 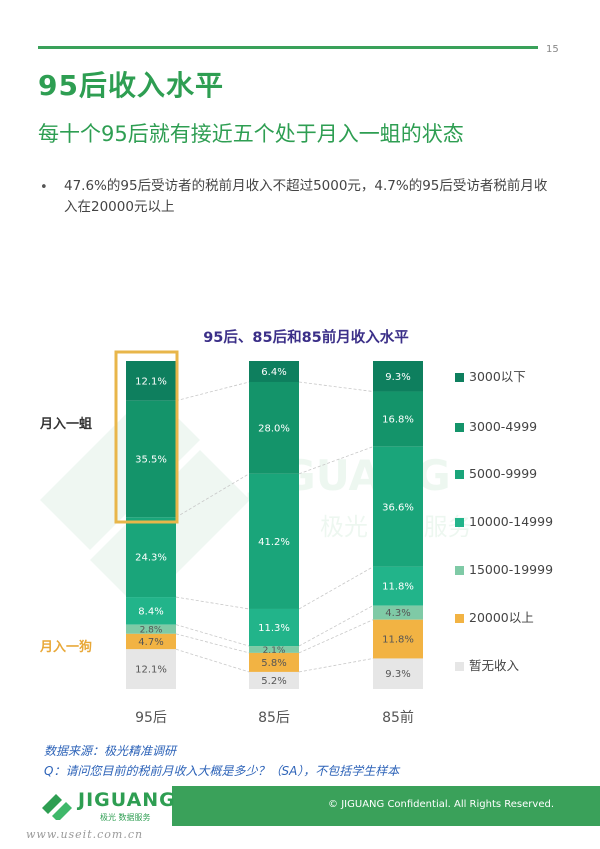 What do you see at coordinates (85, 834) in the screenshot?
I see `site-url: www.useit.com.cn` at bounding box center [85, 834].